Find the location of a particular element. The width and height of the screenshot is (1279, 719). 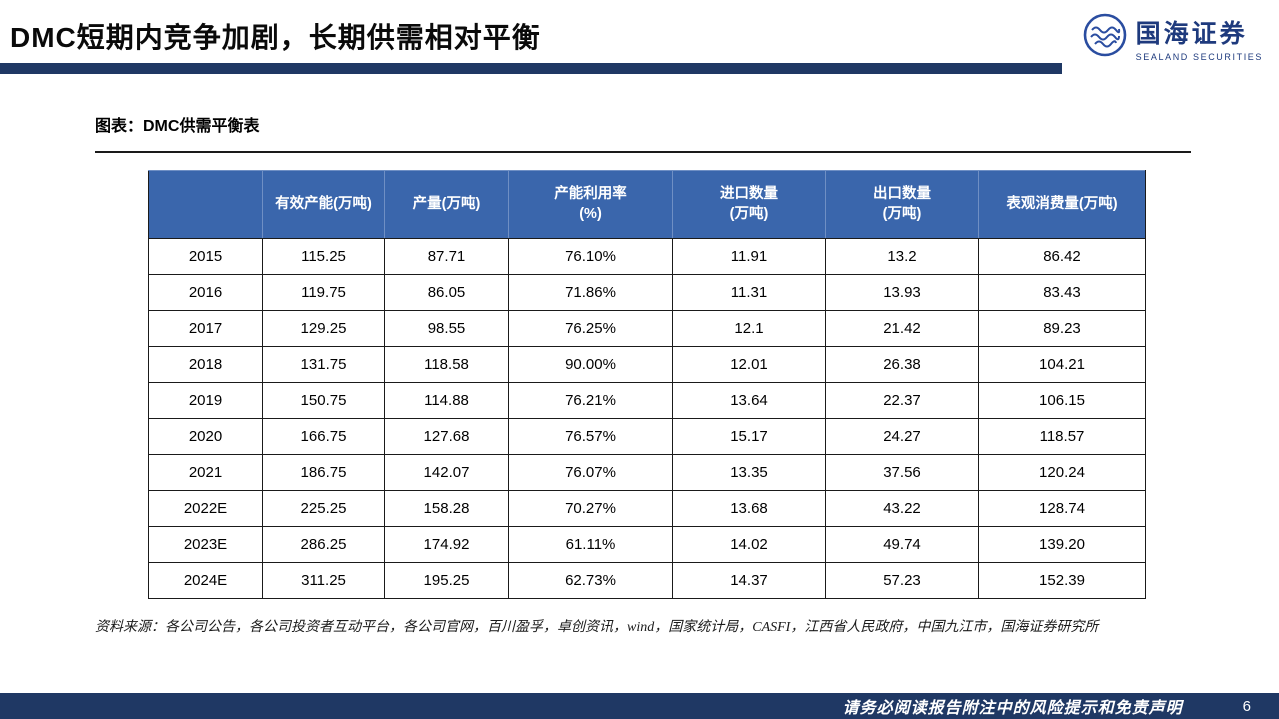

value-cell: 43.22 is located at coordinates (902, 508).